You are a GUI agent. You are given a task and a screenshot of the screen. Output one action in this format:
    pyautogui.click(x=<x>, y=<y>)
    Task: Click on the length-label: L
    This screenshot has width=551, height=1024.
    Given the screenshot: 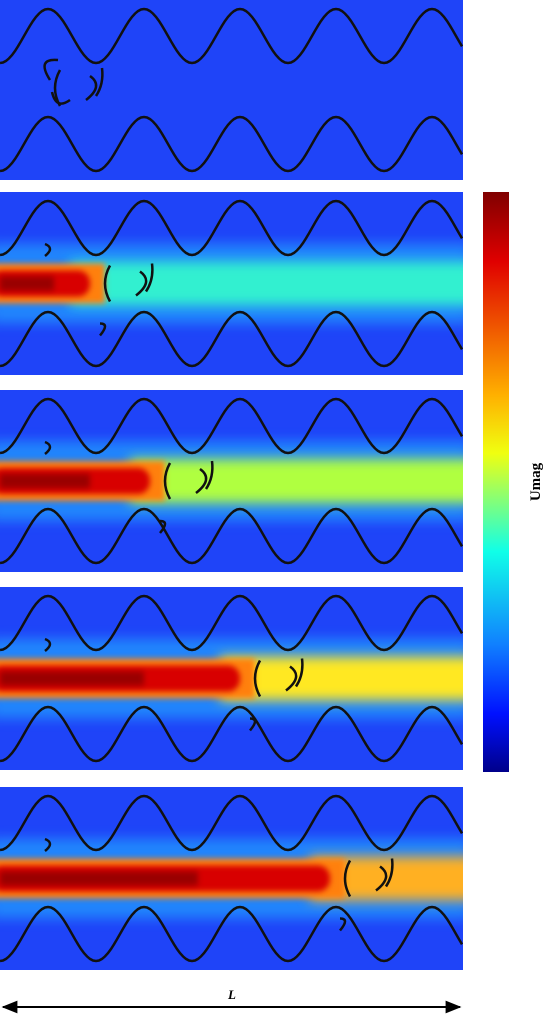 What is the action you would take?
    pyautogui.click(x=231, y=994)
    